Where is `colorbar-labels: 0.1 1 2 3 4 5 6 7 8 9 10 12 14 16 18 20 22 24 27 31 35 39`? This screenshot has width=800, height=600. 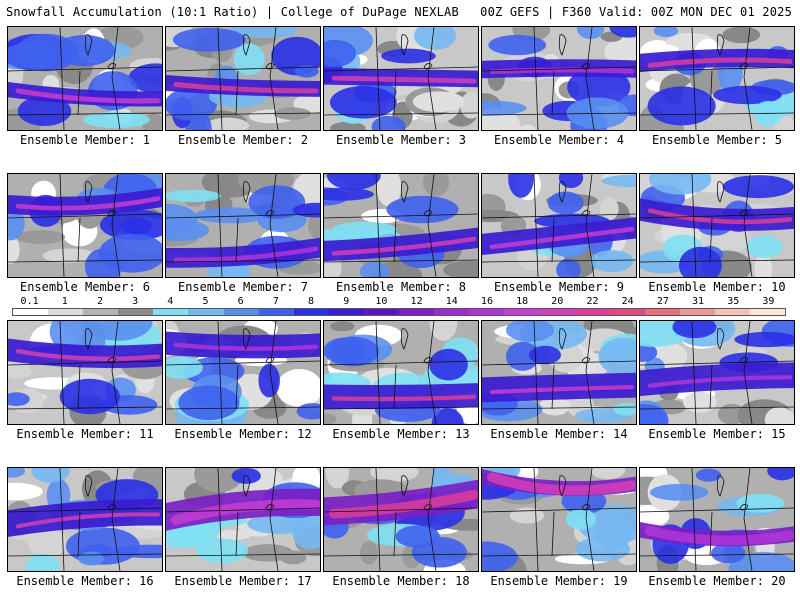
colorbar-labels: 0.1 1 2 3 4 5 6 7 8 9 10 12 14 16 18 20 22 24 27 31 35 39 is located at coordinates (399, 301).